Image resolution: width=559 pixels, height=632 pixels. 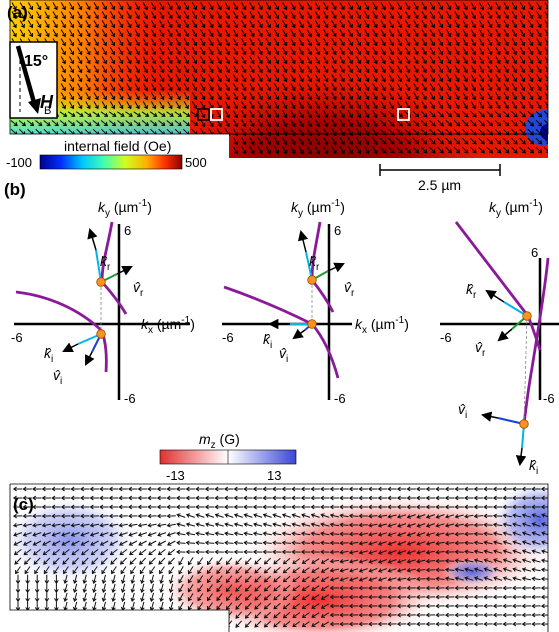 I want to click on field-symbol: H, so click(x=47, y=102).